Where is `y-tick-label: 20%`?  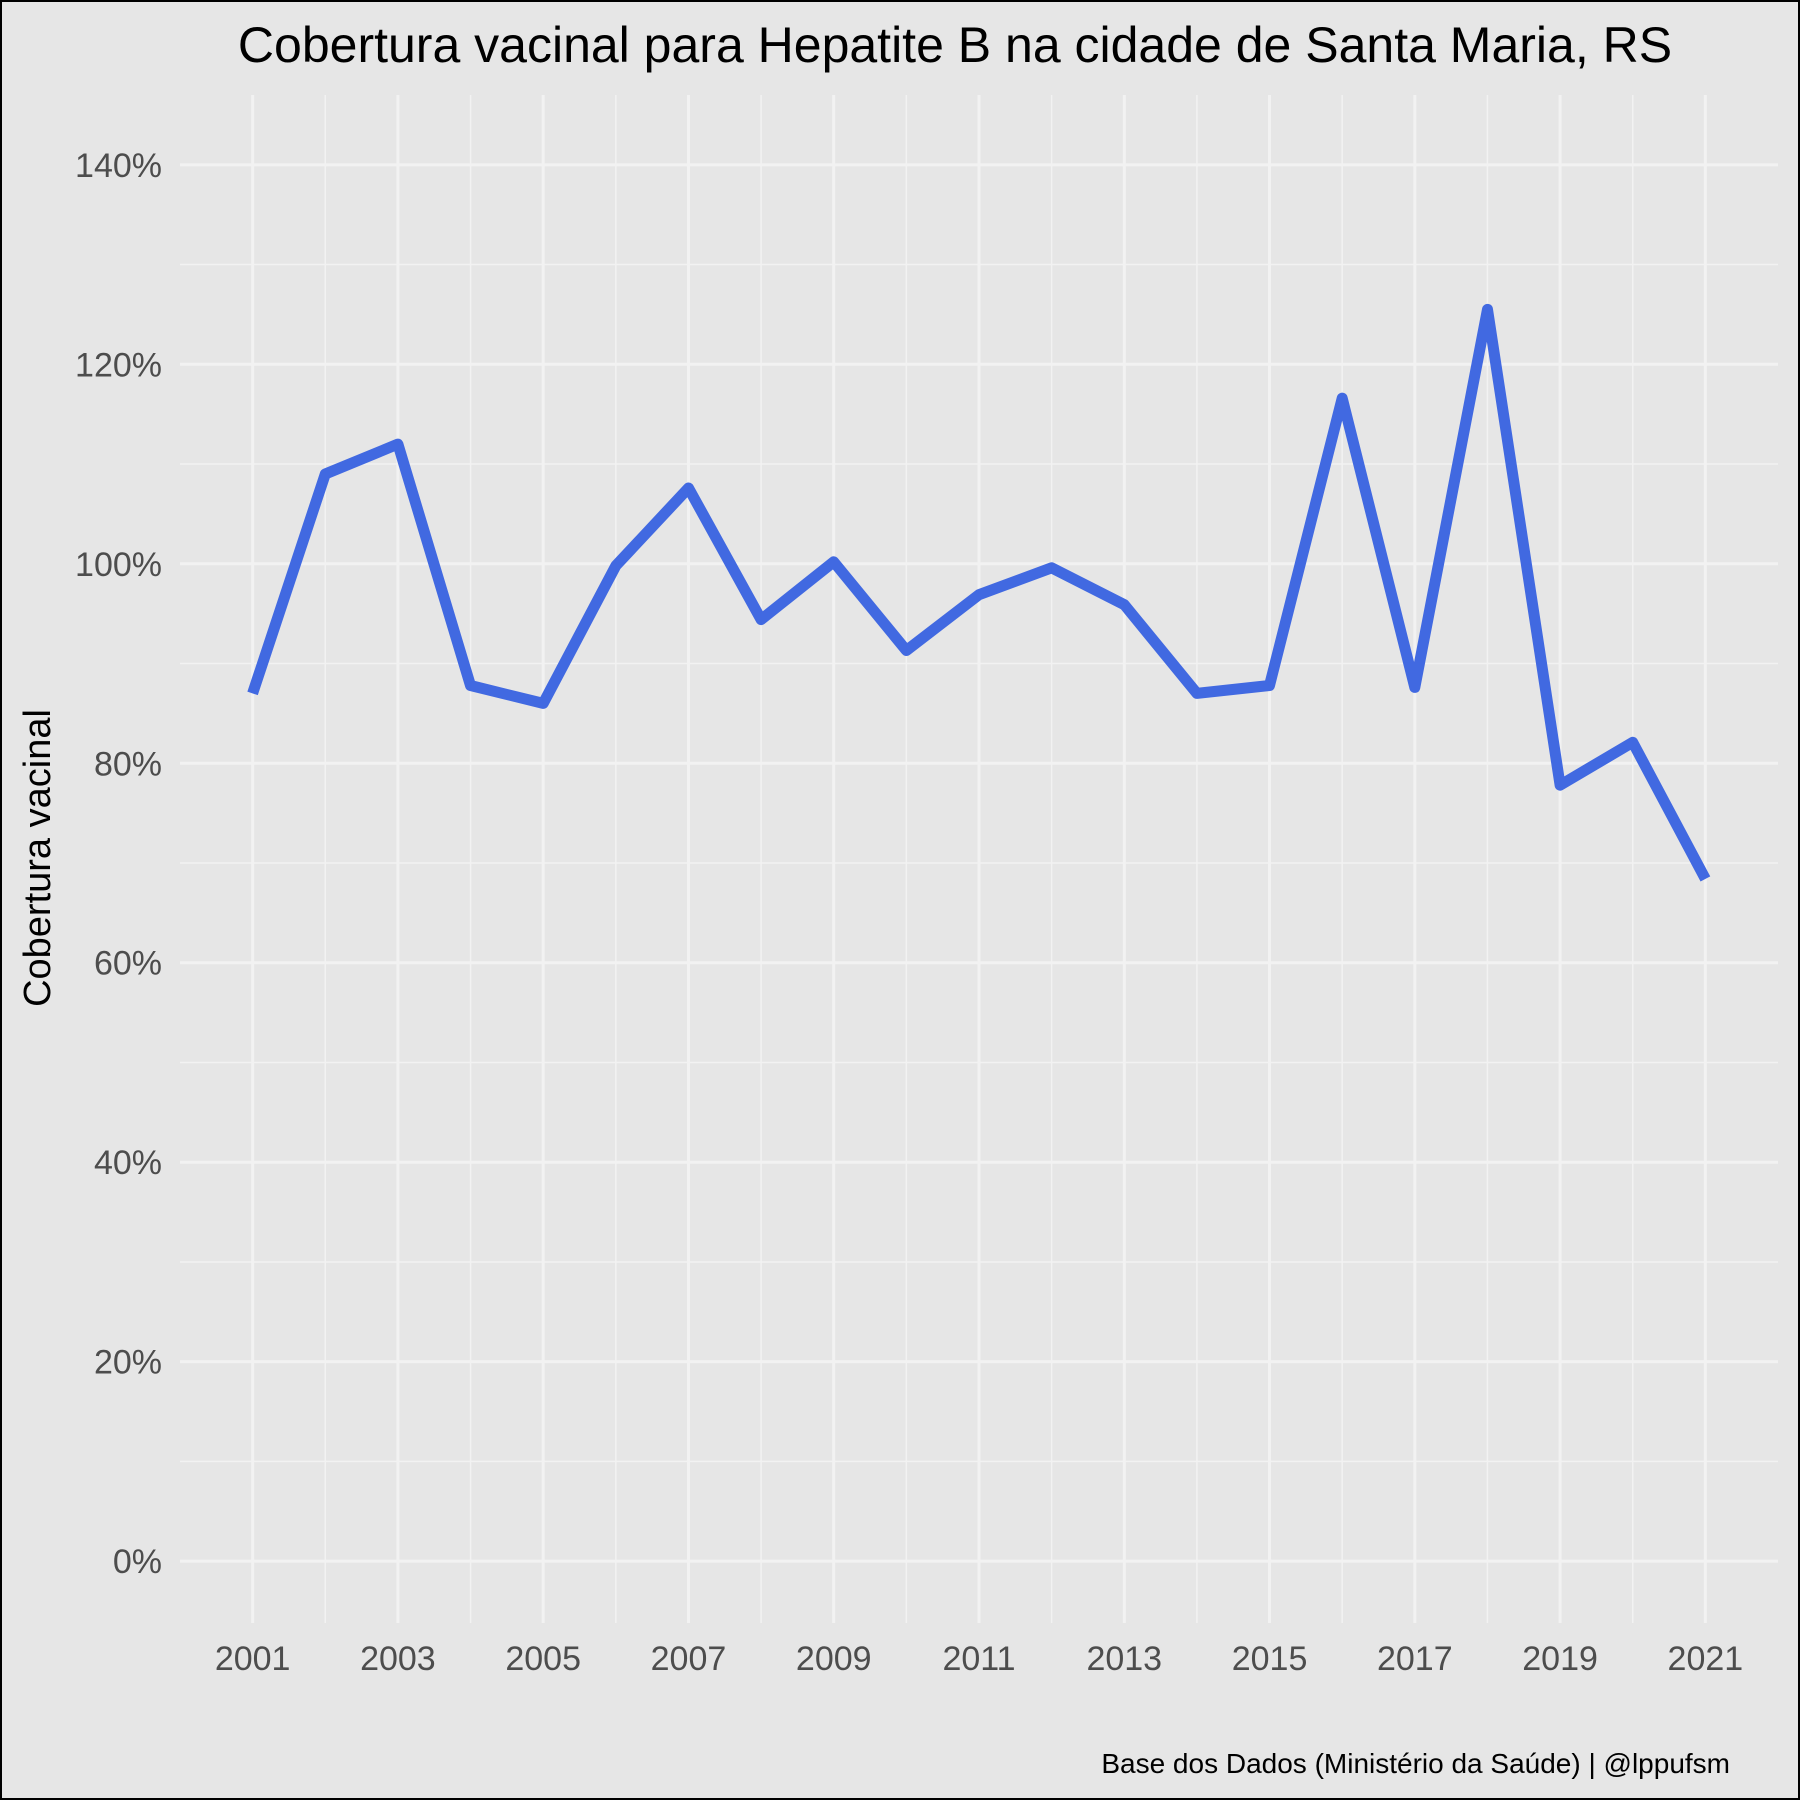
y-tick-label: 20% is located at coordinates (128, 1363).